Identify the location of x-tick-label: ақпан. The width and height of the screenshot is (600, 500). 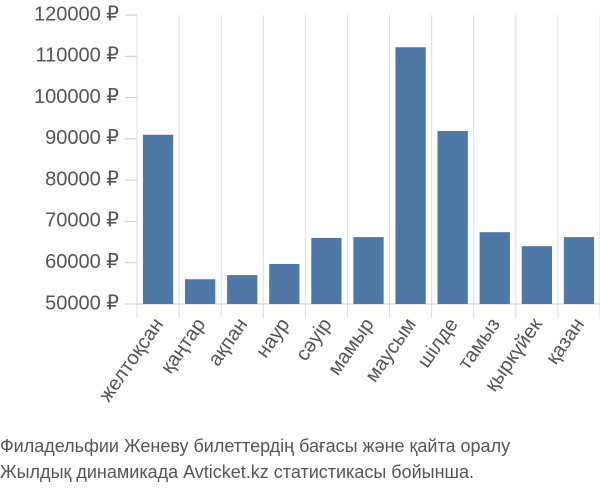
(228, 342).